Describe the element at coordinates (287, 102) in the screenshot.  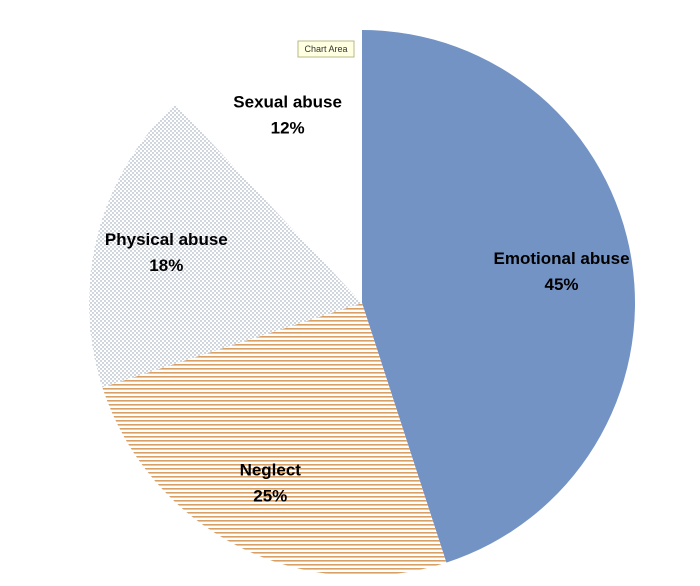
I see `slice-label: Sexual abuse` at that location.